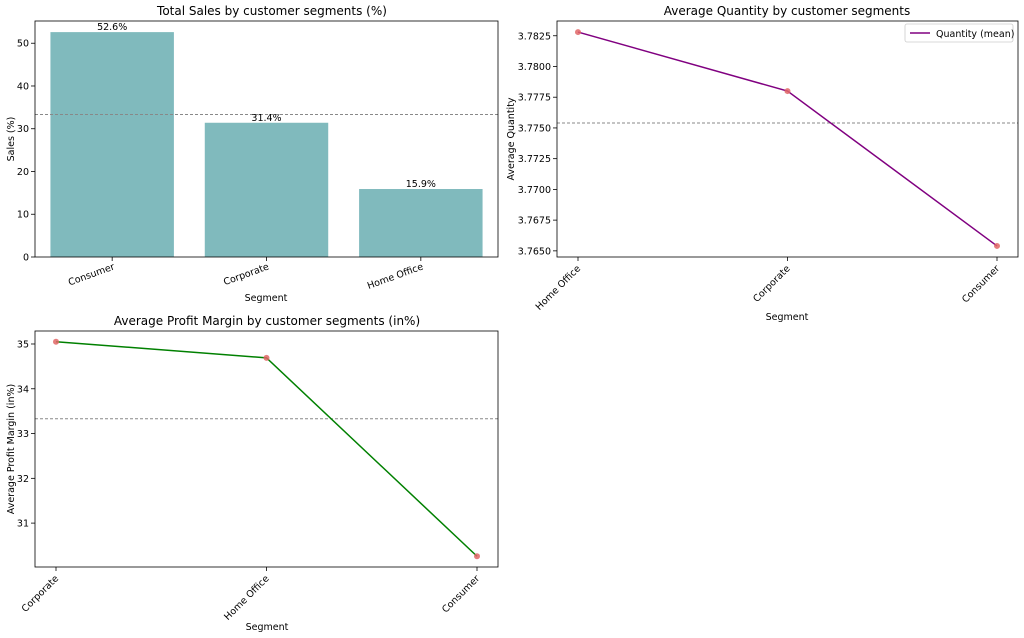 This screenshot has width=1024, height=638. Describe the element at coordinates (112, 27) in the screenshot. I see `bar-data-label: 52.6%` at that location.